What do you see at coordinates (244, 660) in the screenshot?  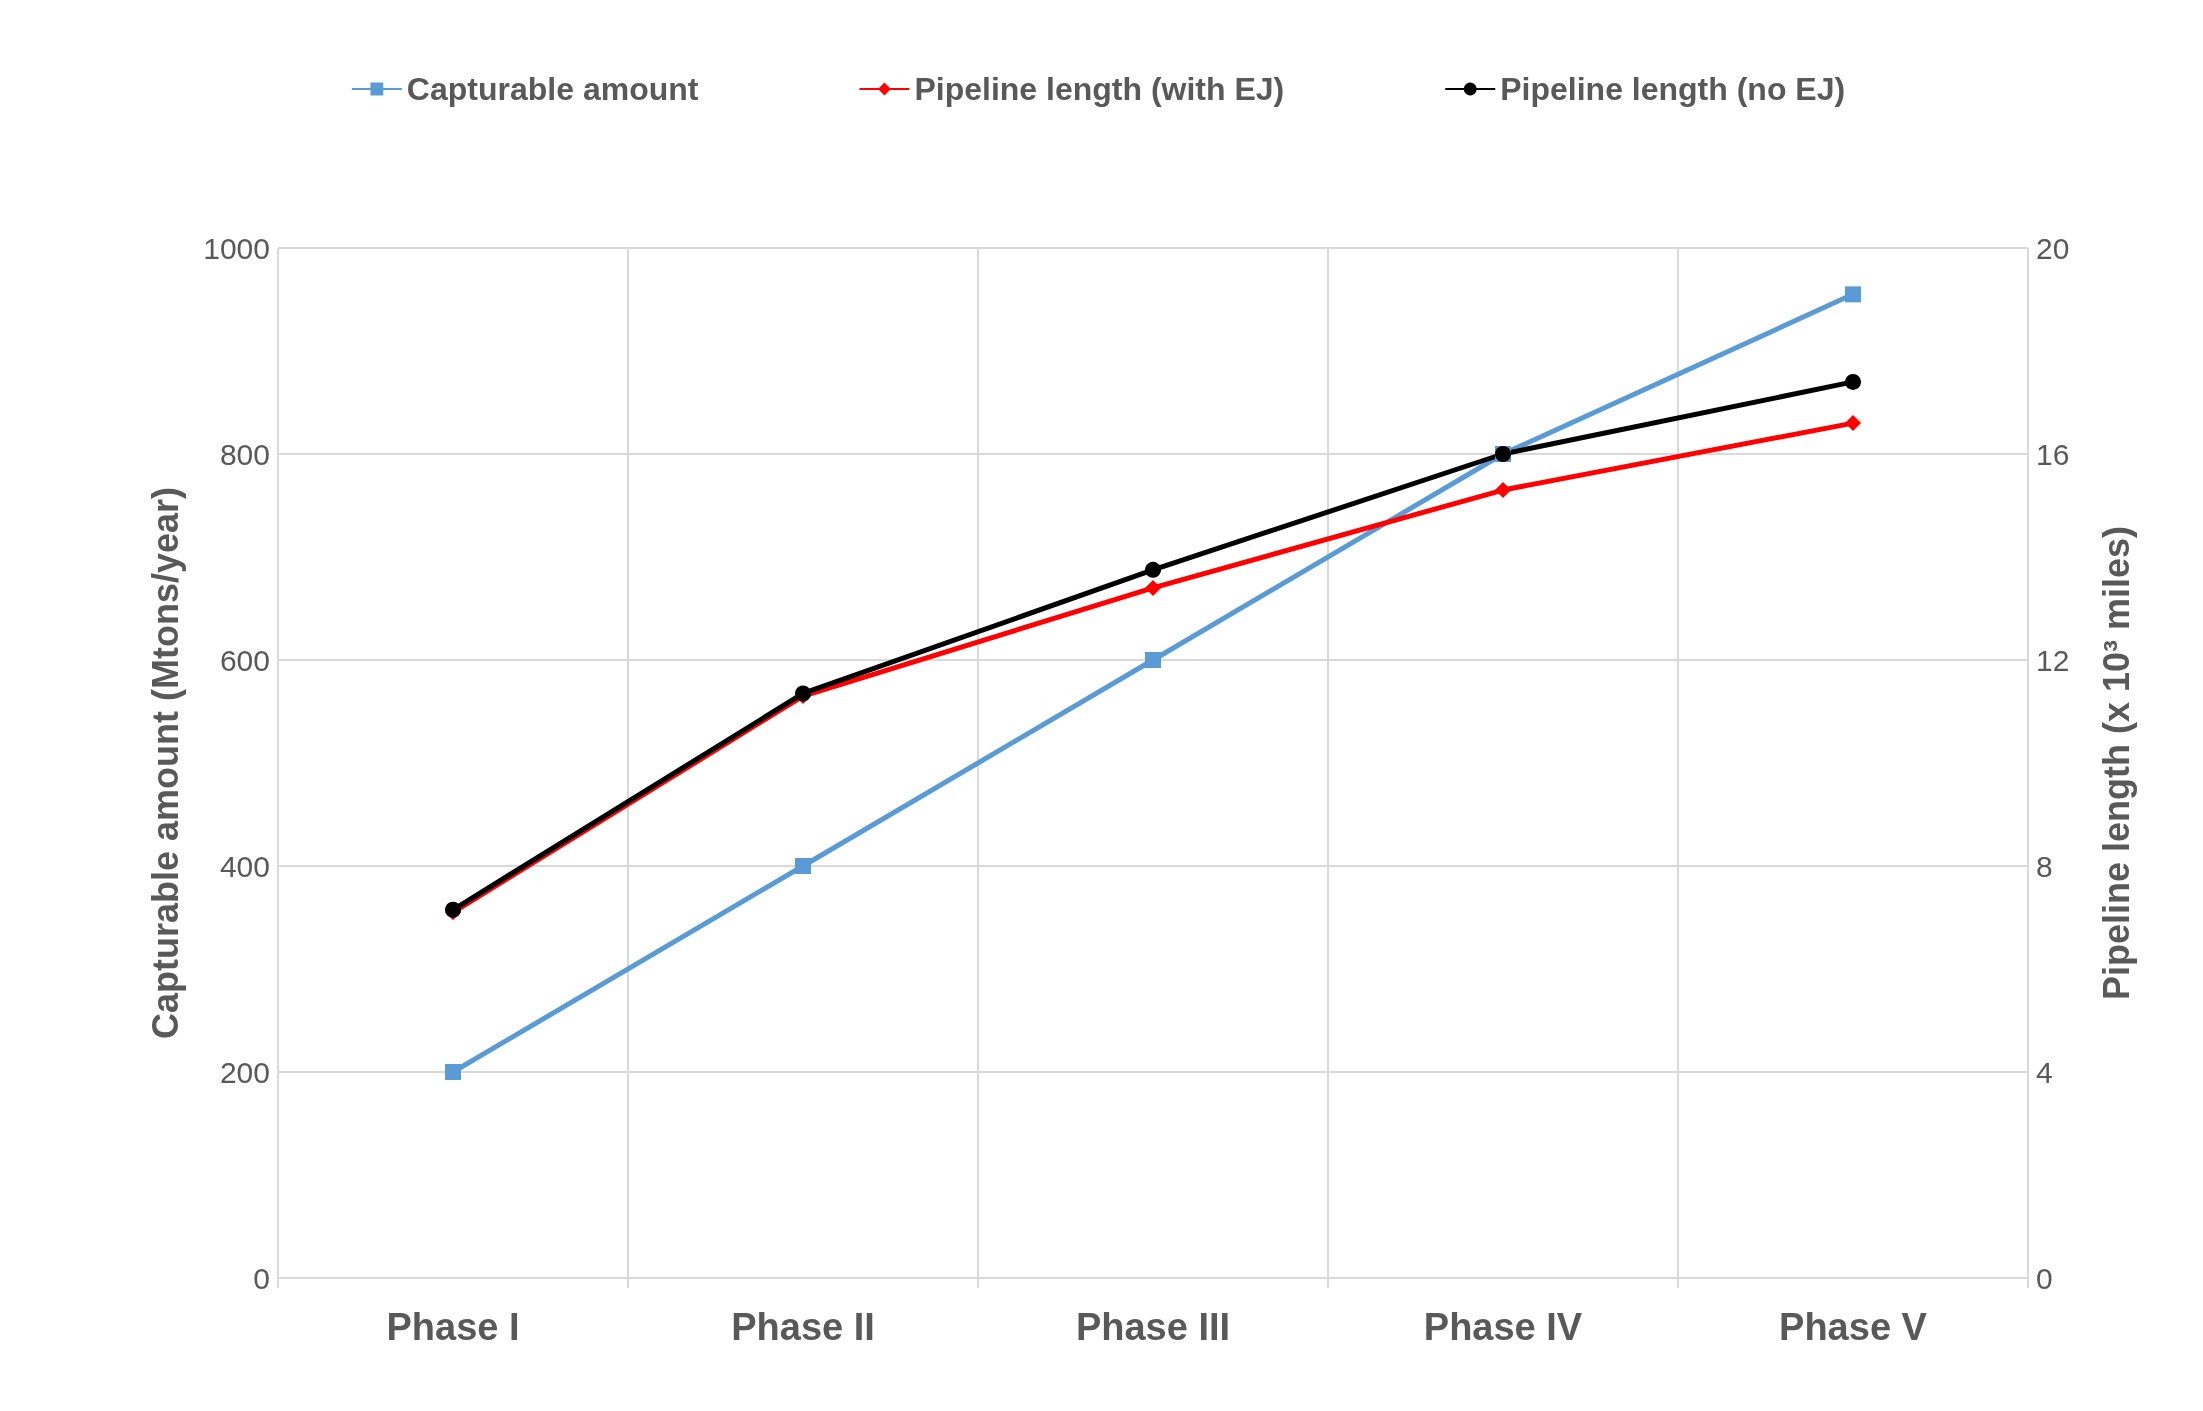 I see `y-tick-label: 600` at bounding box center [244, 660].